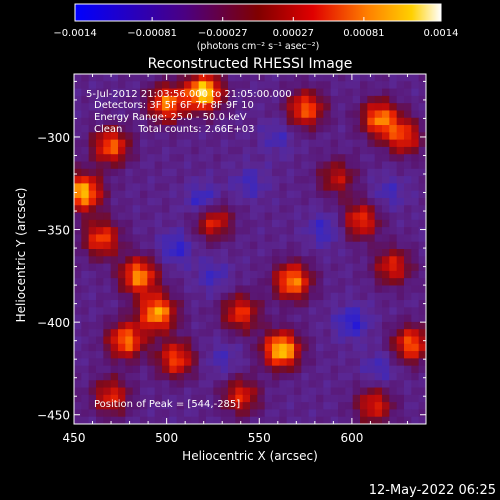  I want to click on colorbar-unit: (photons cm⁻² s⁻¹ asec⁻²), so click(258, 46).